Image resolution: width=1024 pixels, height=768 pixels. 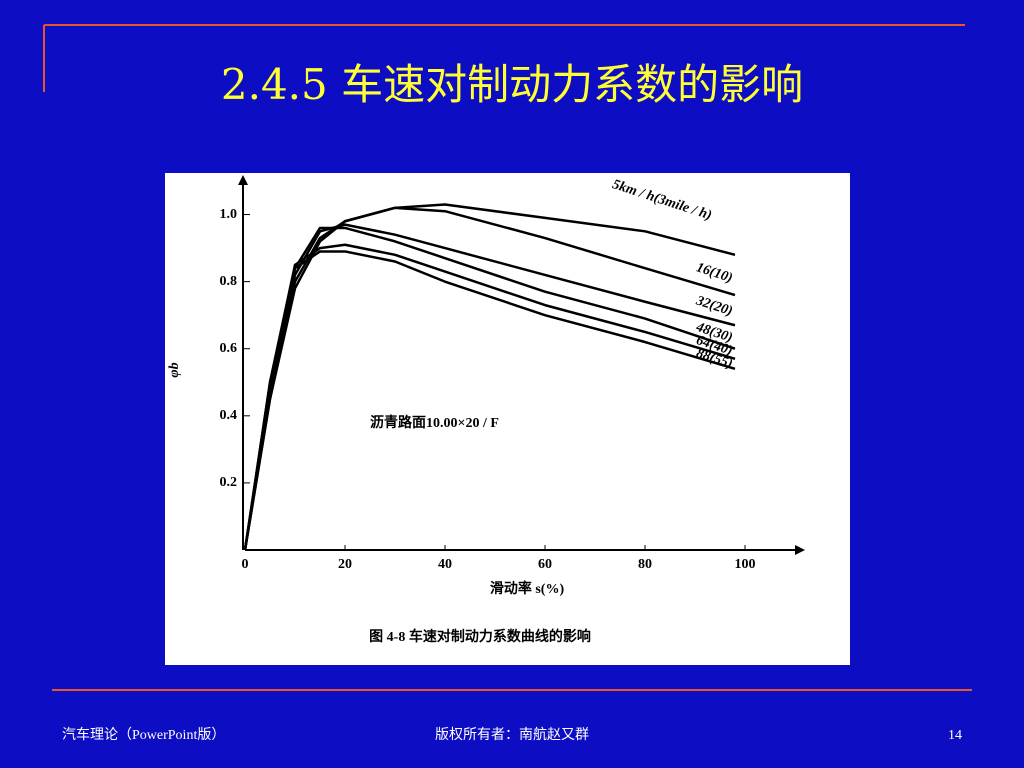 I want to click on x-axis-label: 滑动率 s(%), so click(x=527, y=588).